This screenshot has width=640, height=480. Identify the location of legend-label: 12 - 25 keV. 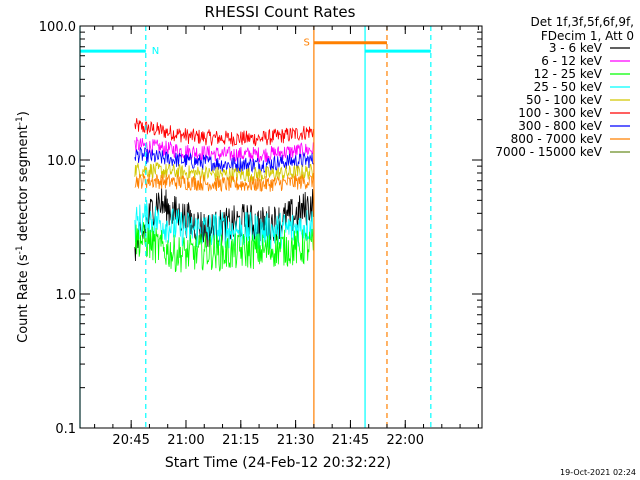
(568, 74).